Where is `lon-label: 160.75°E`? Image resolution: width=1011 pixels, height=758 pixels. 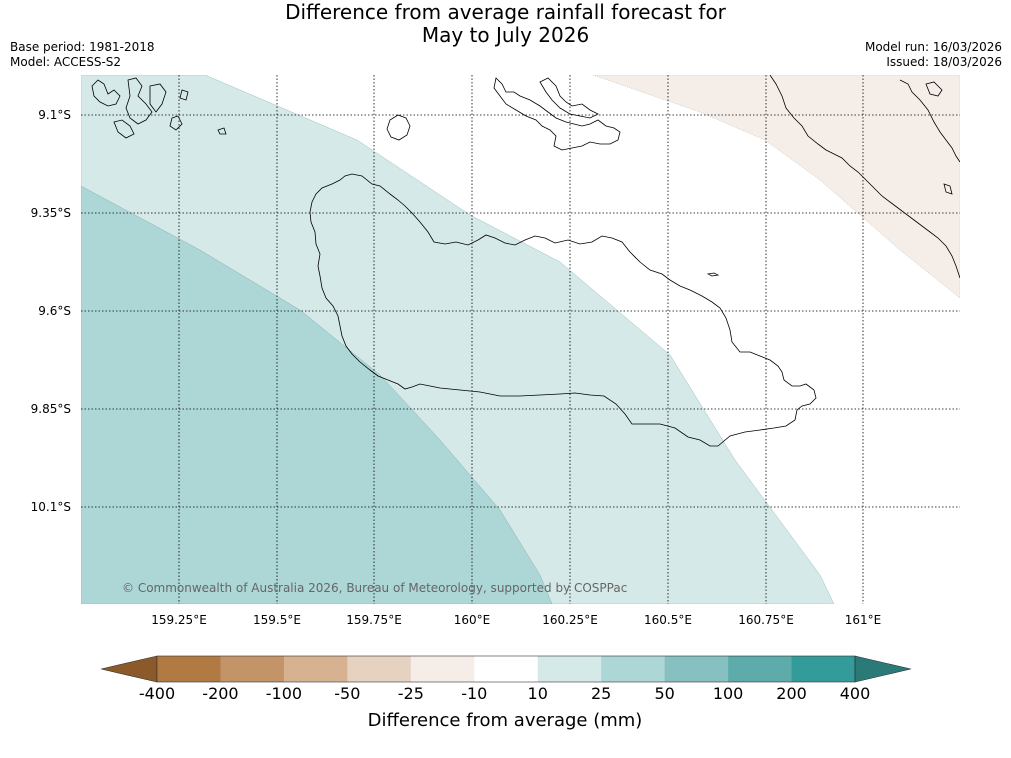 lon-label: 160.75°E is located at coordinates (766, 620).